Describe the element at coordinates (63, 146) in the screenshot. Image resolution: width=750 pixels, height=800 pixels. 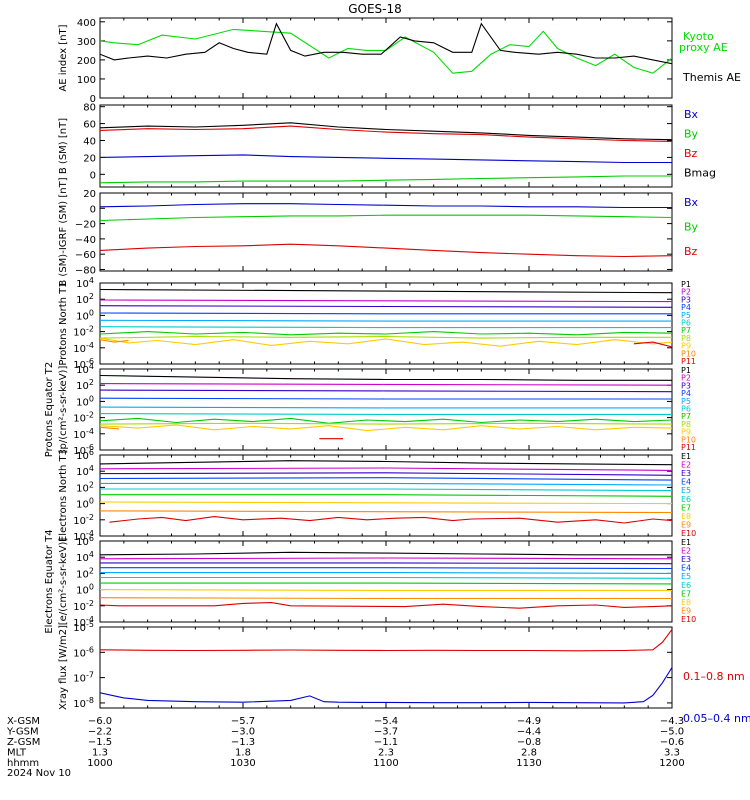
I see `y-axis-label: B (SM) [nT]` at that location.